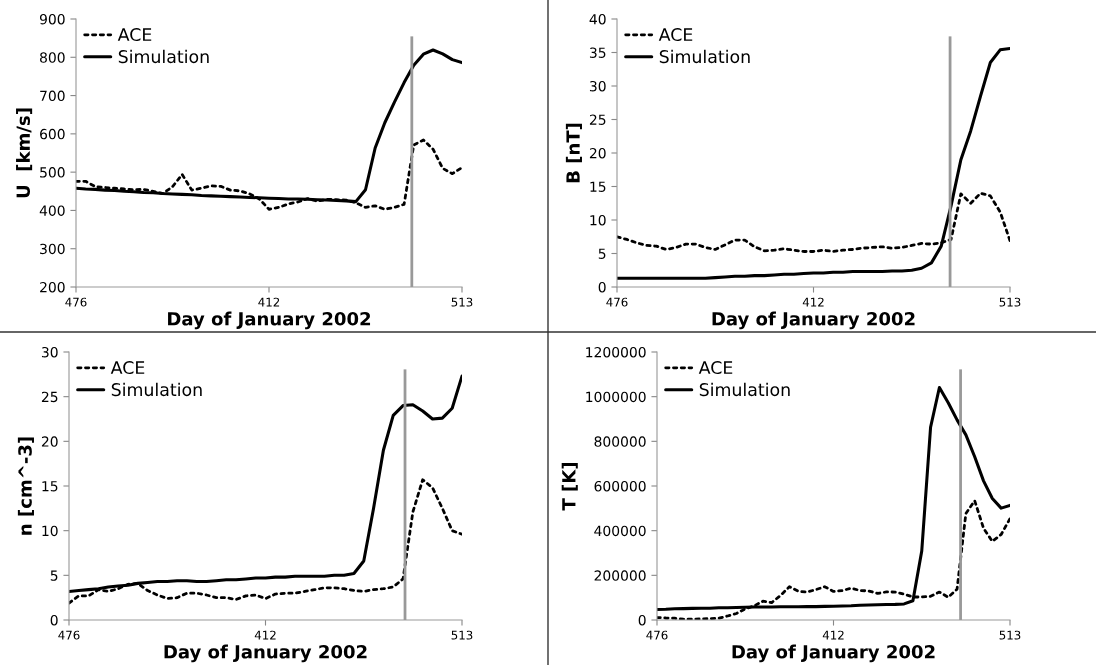 The image size is (1096, 665). I want to click on y-tick-label: 300, so click(52, 249).